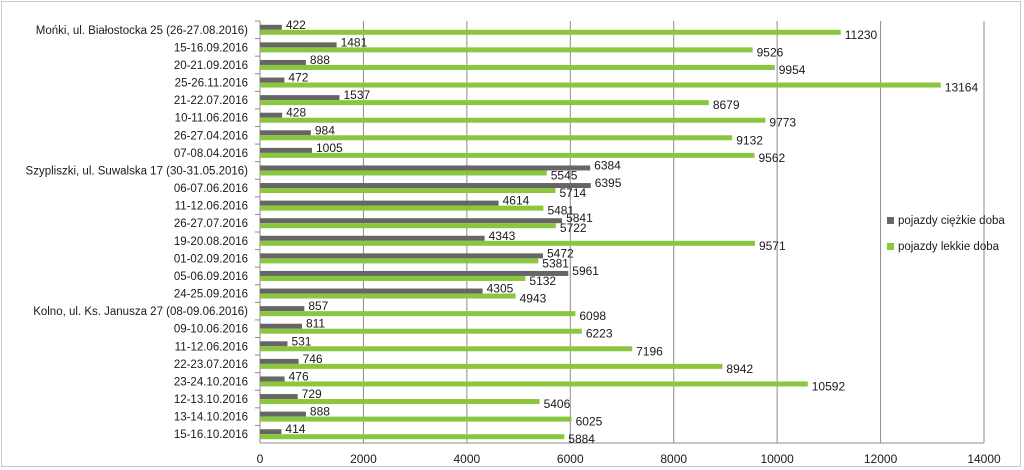 The width and height of the screenshot is (1024, 470). What do you see at coordinates (726, 105) in the screenshot?
I see `data-label-light: 8679` at bounding box center [726, 105].